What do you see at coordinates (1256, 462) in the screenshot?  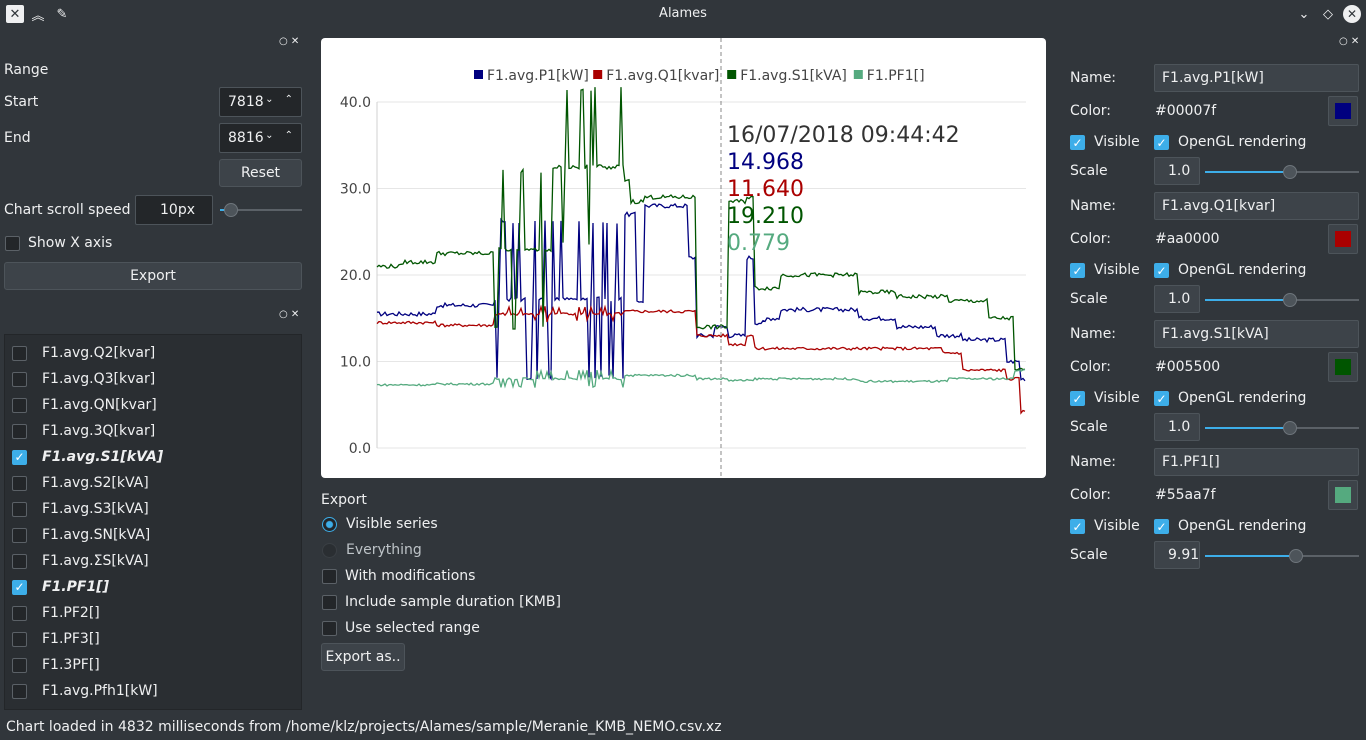 I see `series-name-field: F1.PF1[]` at bounding box center [1256, 462].